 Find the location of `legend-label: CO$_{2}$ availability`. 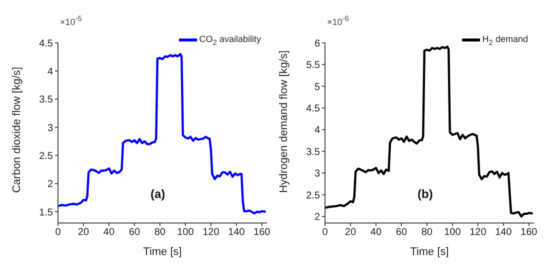

legend-label: CO$_{2}$ availability is located at coordinates (230, 40).